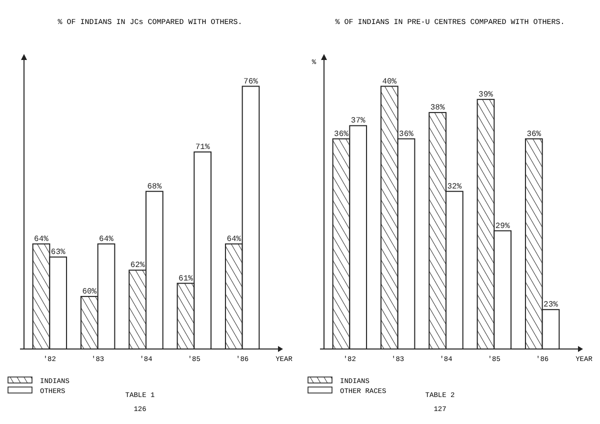 The width and height of the screenshot is (600, 424). What do you see at coordinates (502, 226) in the screenshot?
I see `data-label: 29%` at bounding box center [502, 226].